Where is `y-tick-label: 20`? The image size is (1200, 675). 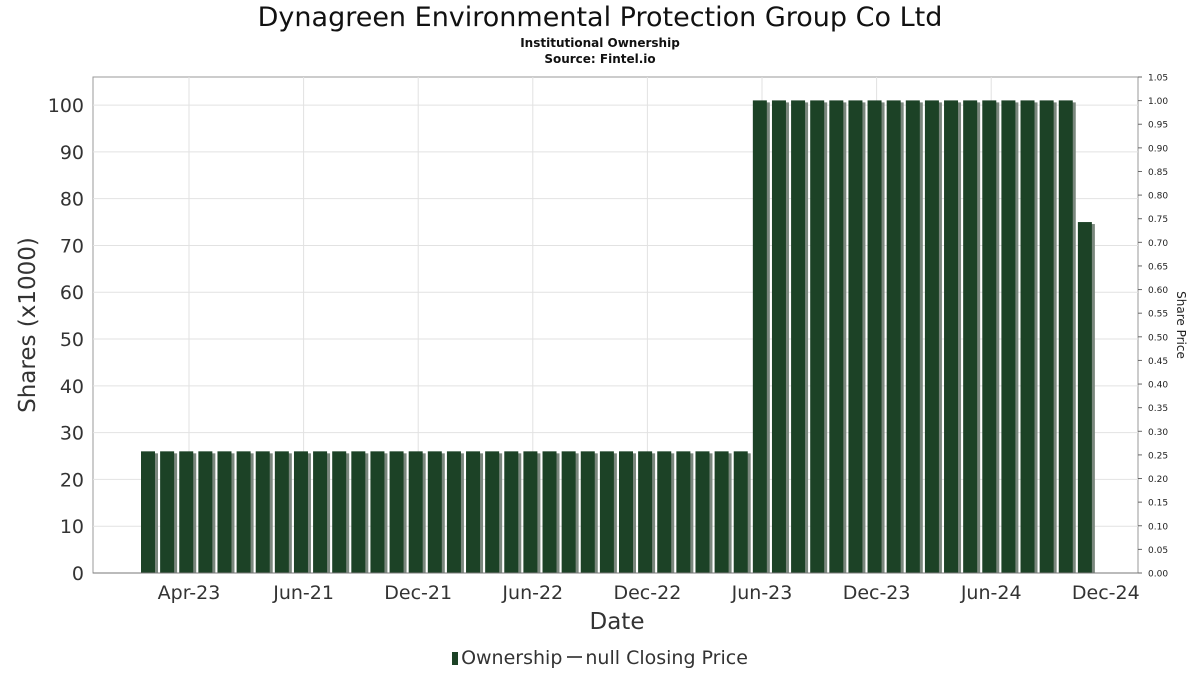
y-tick-label: 20 is located at coordinates (72, 480).